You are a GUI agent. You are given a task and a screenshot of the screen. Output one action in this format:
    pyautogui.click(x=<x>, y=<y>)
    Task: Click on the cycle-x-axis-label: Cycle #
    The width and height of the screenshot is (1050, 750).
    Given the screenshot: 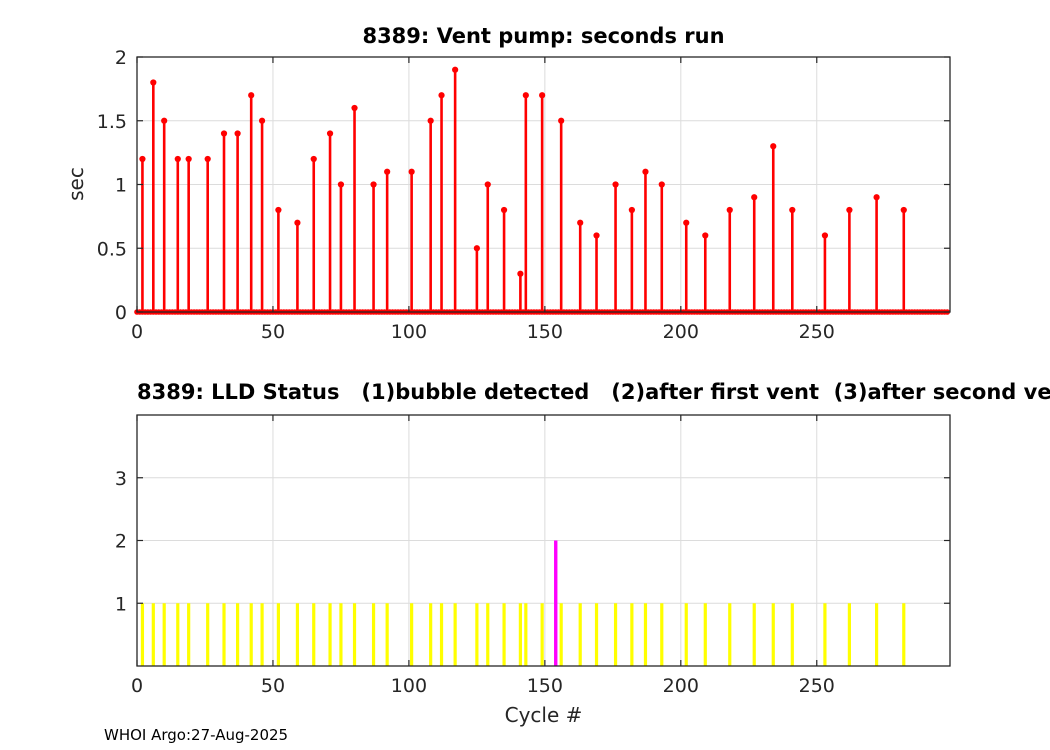 What is the action you would take?
    pyautogui.click(x=543, y=715)
    